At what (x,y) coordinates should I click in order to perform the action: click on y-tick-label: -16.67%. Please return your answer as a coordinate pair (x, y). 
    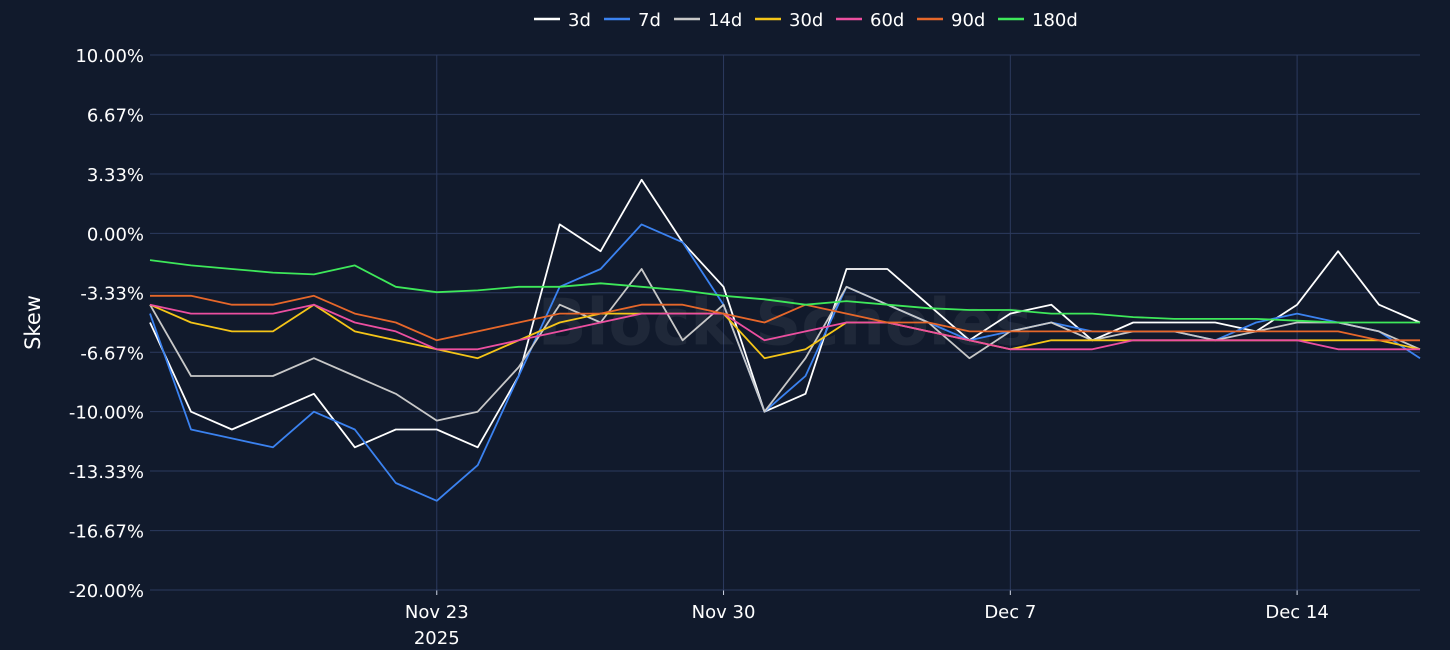
    Looking at the image, I should click on (106, 532).